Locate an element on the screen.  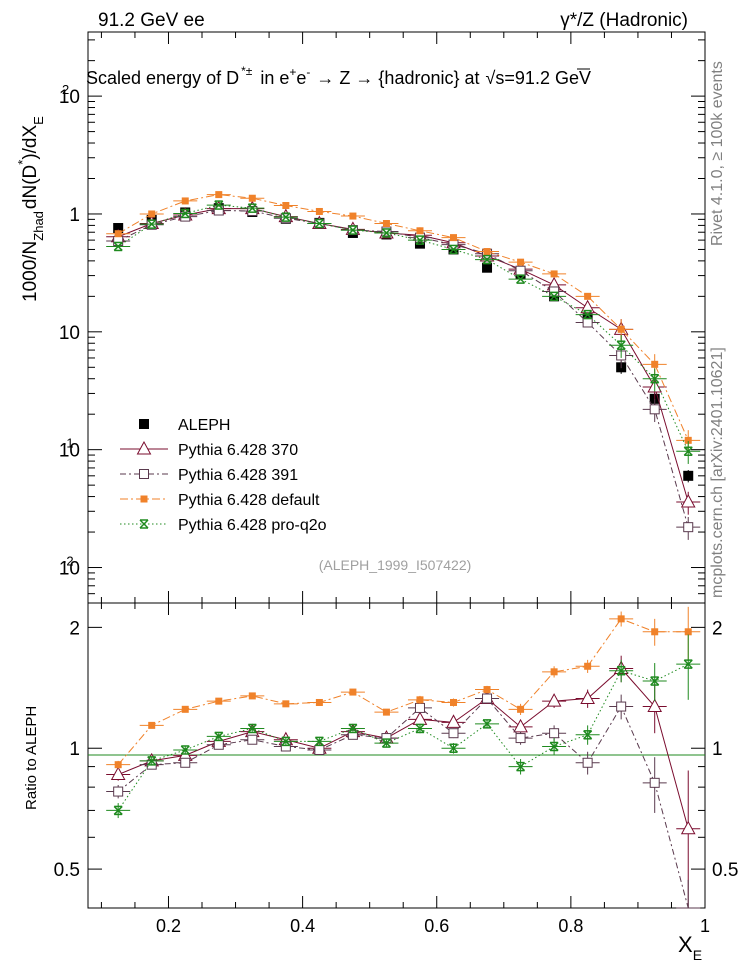
legend-label-ALEPH: ALEPH is located at coordinates (204, 425).